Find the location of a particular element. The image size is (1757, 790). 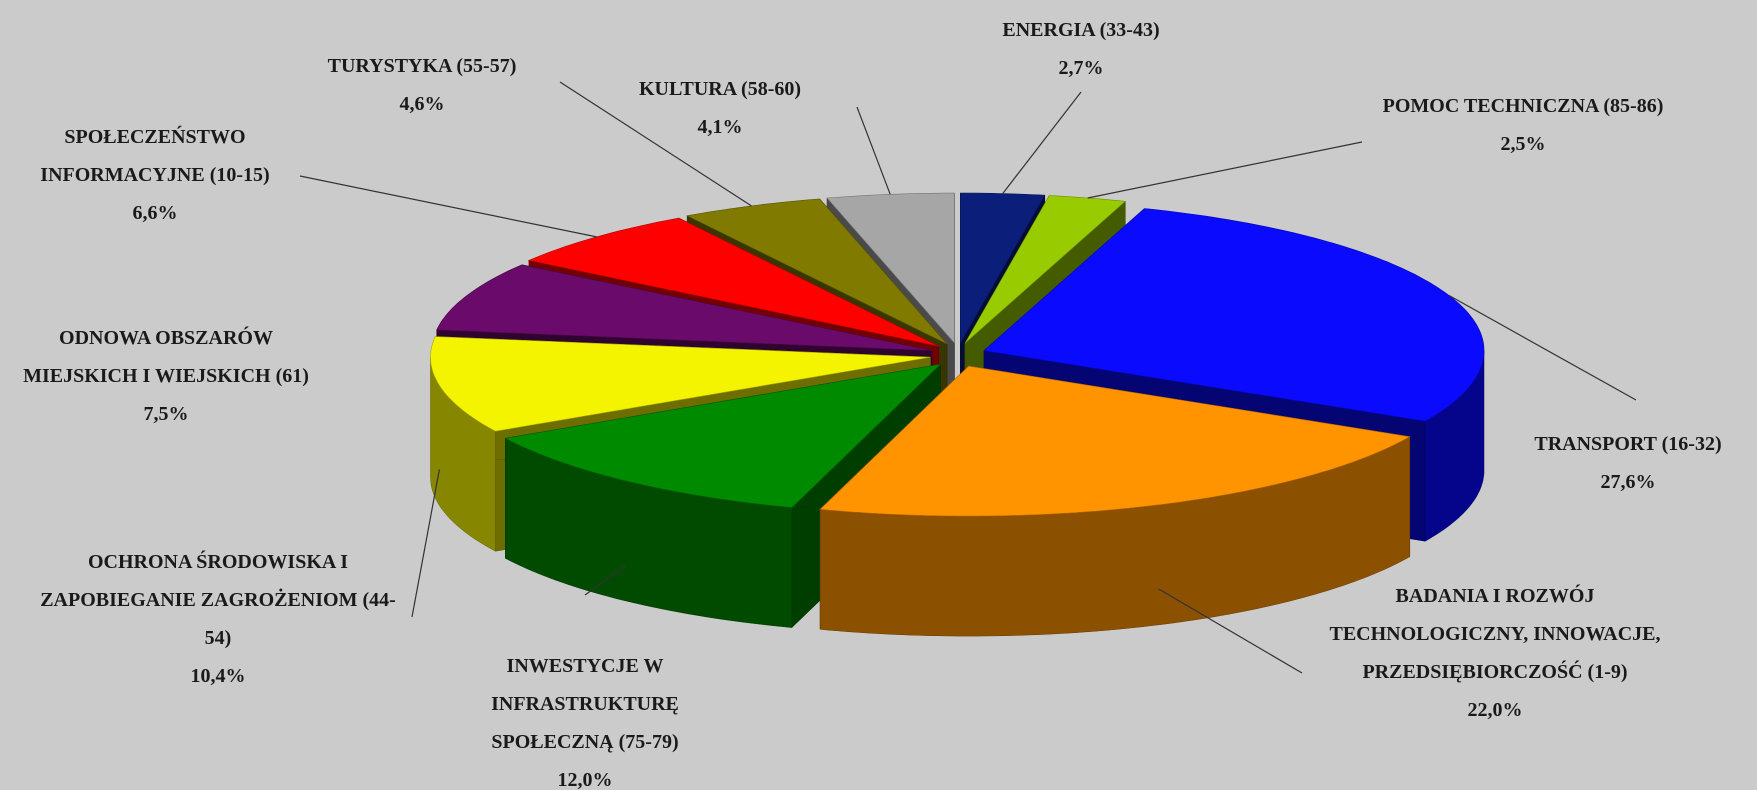

category-label: KULTURA (58-60) is located at coordinates (720, 89).